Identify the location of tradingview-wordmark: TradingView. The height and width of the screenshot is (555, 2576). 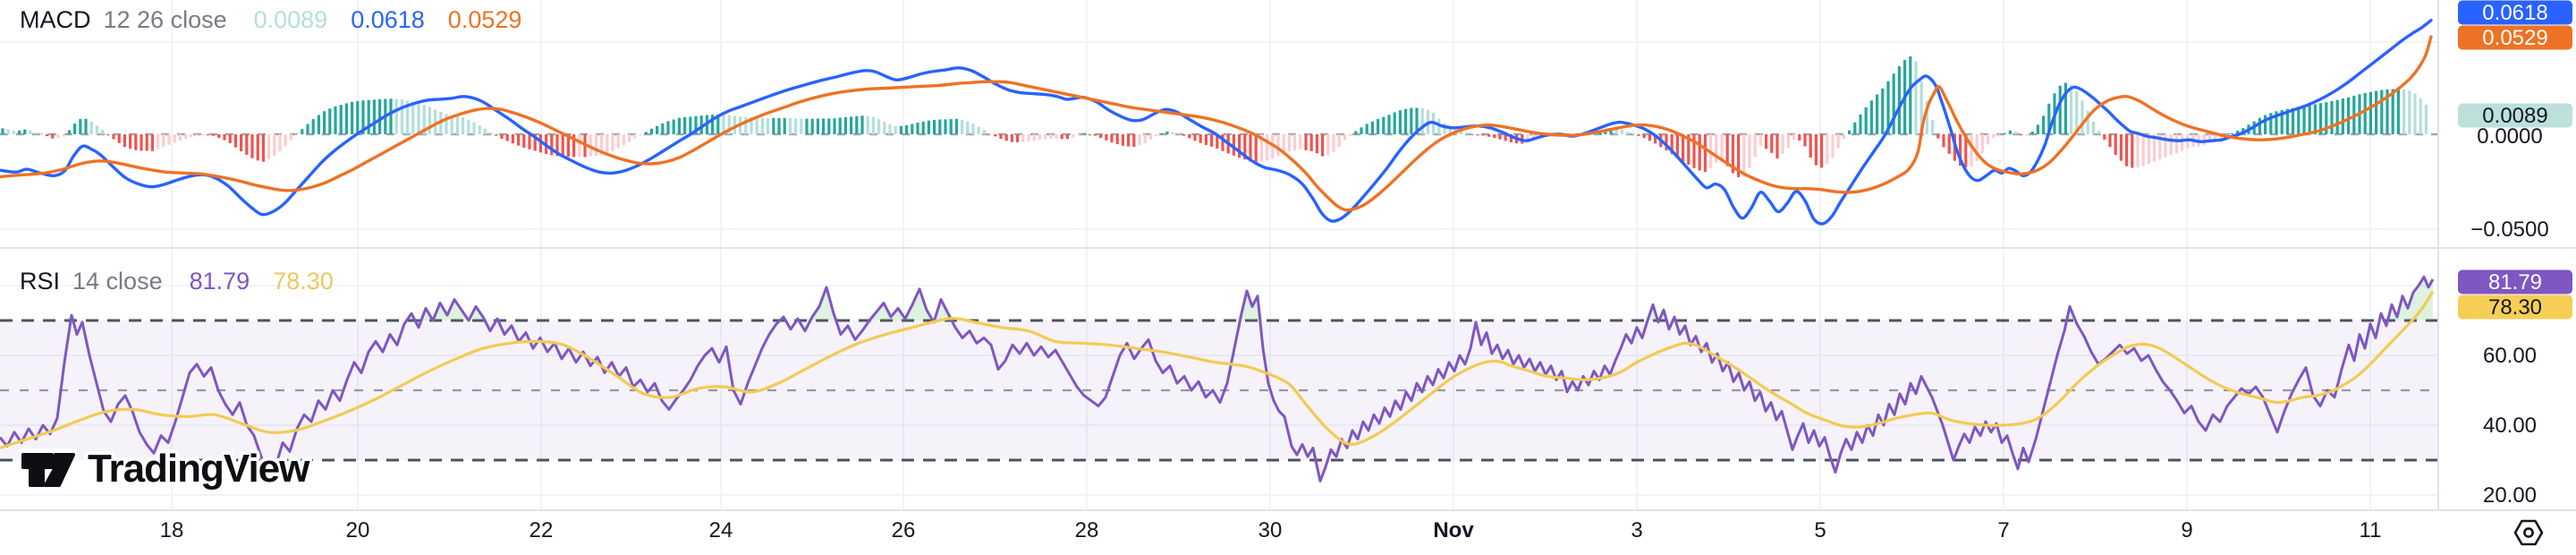
(198, 469).